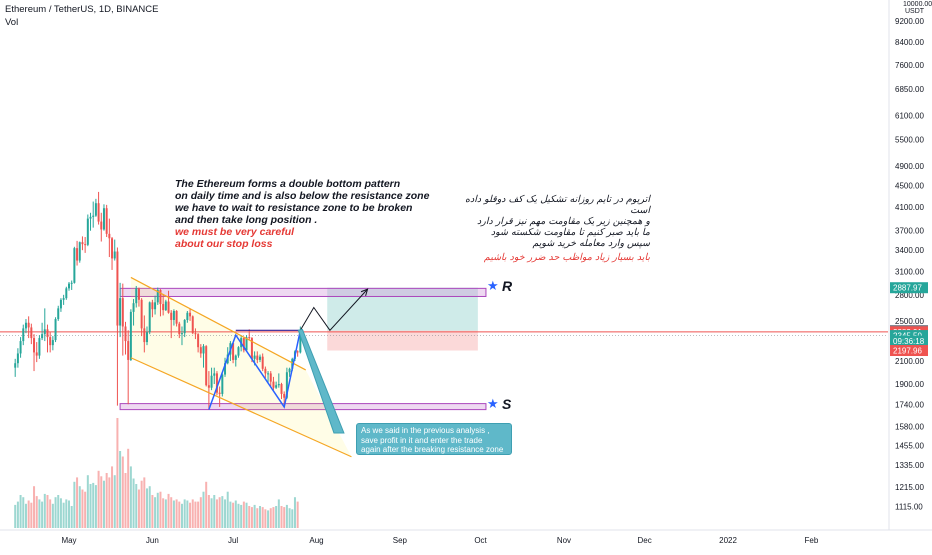  I want to click on projection-arrowhead, so click(364, 292).